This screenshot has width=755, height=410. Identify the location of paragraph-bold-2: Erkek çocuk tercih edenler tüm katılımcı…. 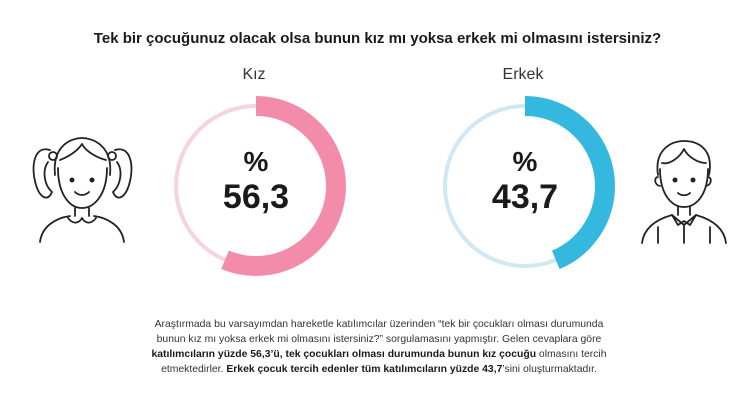
(364, 369).